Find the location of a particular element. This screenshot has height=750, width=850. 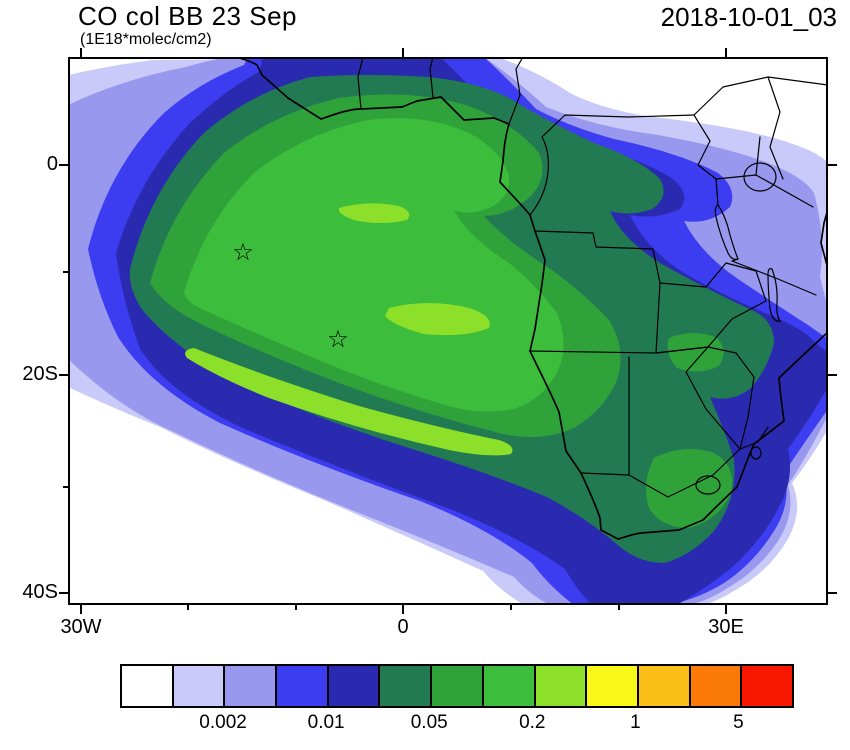

y-tick-label: 20S is located at coordinates (40, 374).